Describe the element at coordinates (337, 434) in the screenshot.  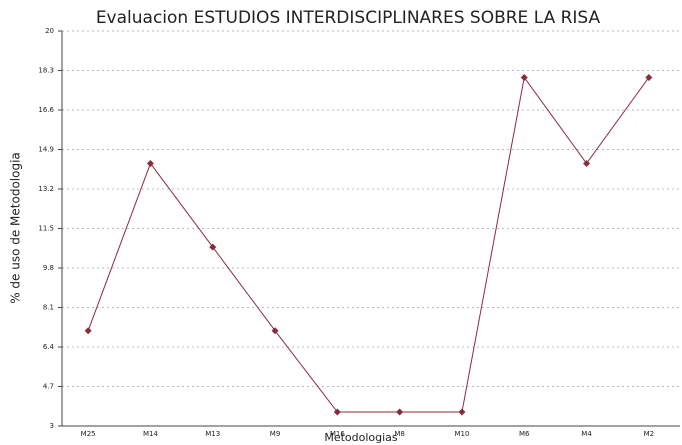
I see `x-tick-label: M16` at that location.